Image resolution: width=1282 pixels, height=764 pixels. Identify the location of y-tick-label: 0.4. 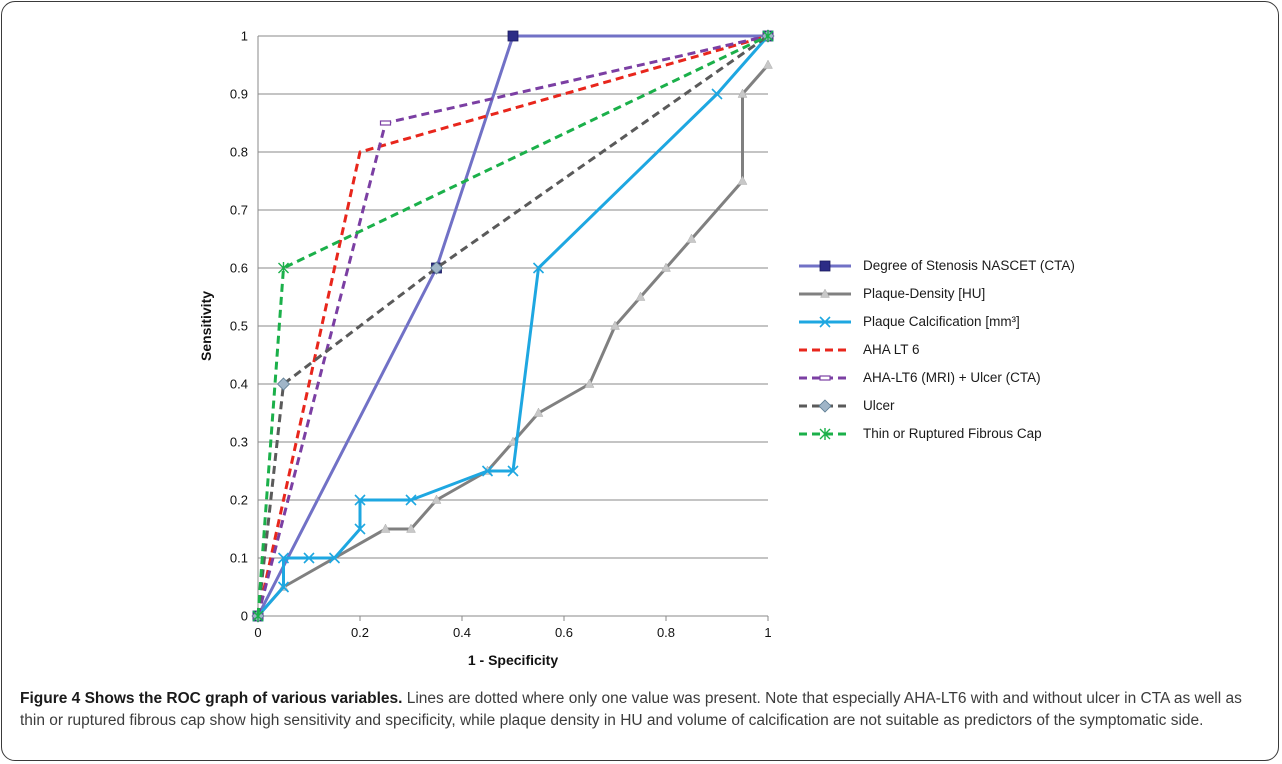
(239, 384).